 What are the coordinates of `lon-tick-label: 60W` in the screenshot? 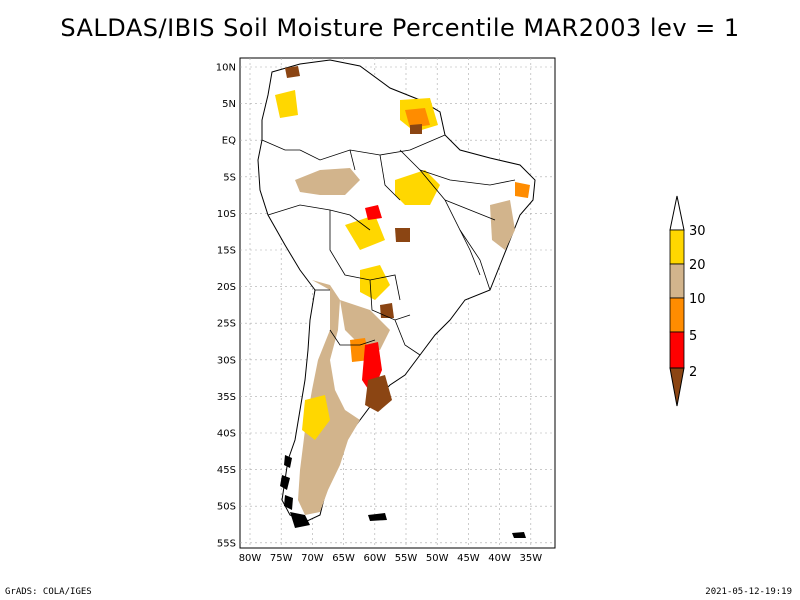 It's located at (374, 558).